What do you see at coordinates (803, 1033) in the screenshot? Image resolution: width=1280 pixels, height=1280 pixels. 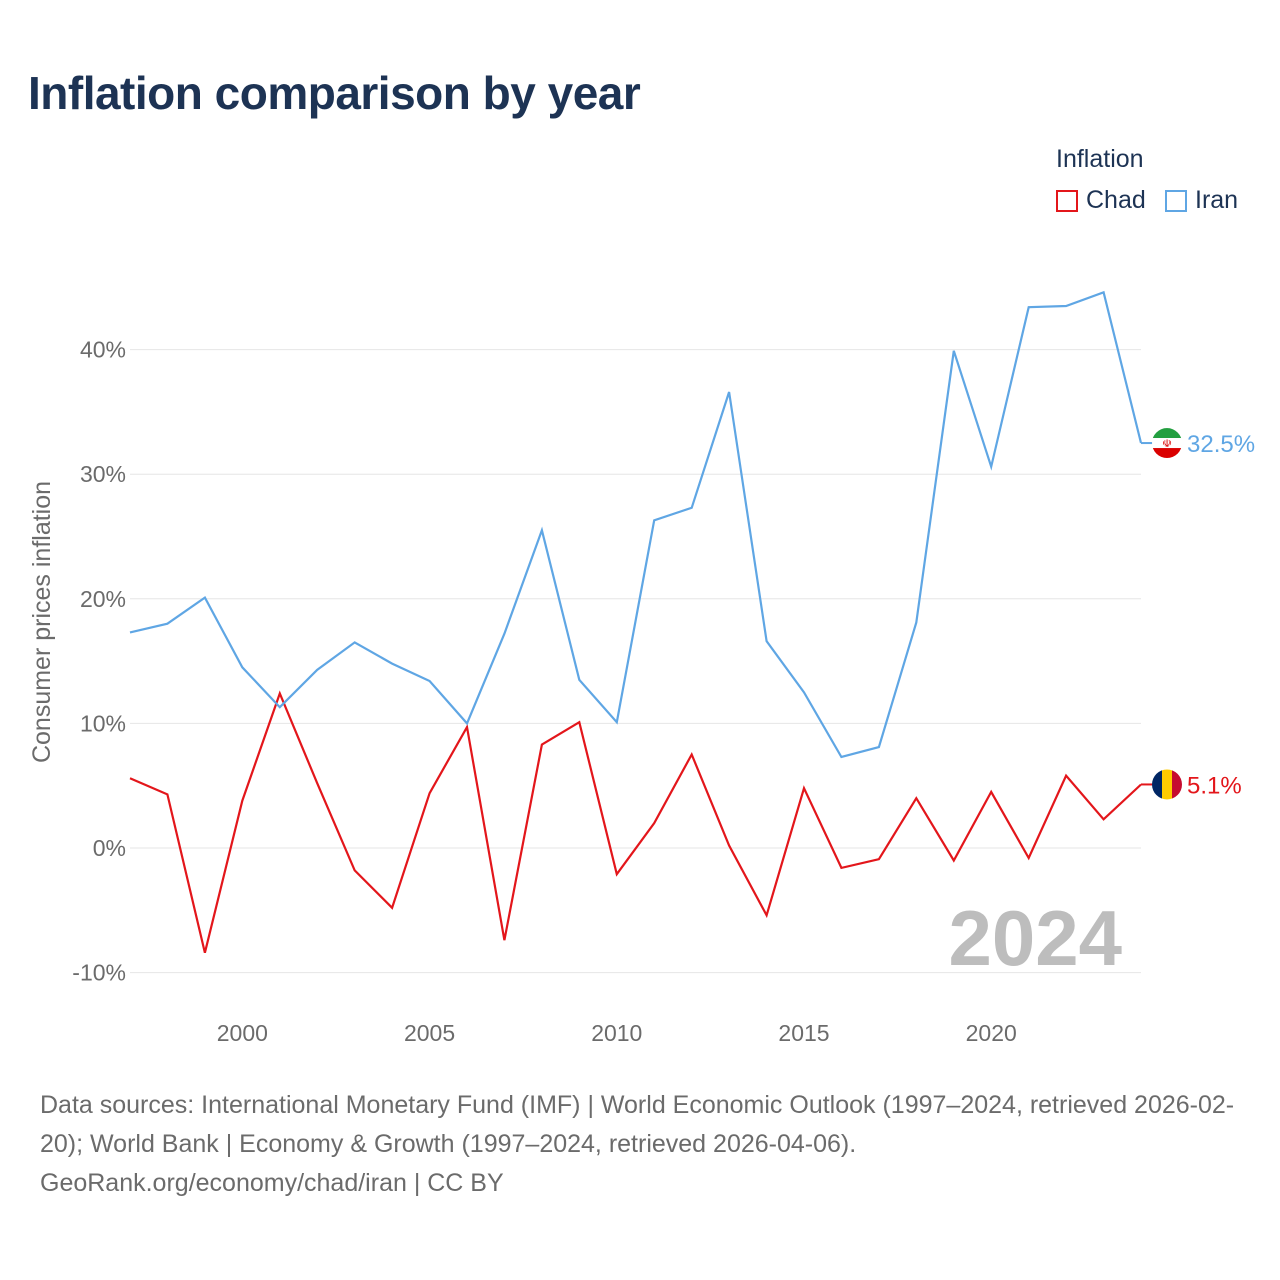 I see `x-tick-label: 2015` at bounding box center [803, 1033].